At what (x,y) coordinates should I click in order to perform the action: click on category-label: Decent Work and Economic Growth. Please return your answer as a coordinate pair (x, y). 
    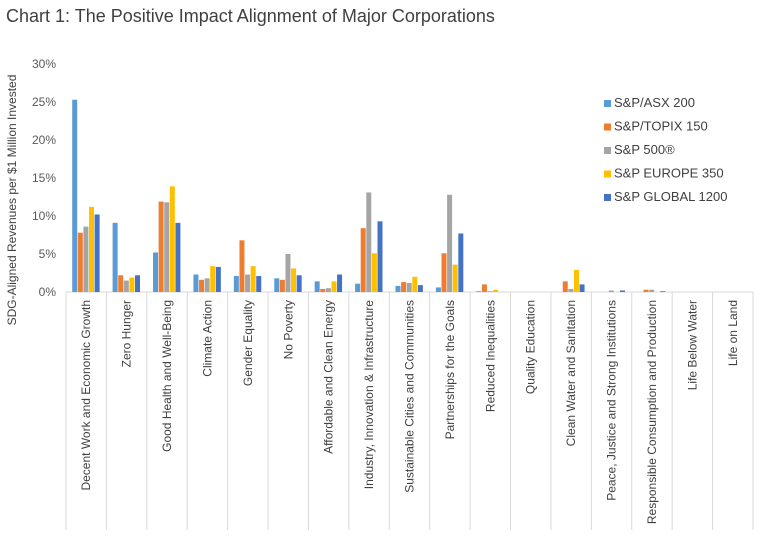
    Looking at the image, I should click on (86, 395).